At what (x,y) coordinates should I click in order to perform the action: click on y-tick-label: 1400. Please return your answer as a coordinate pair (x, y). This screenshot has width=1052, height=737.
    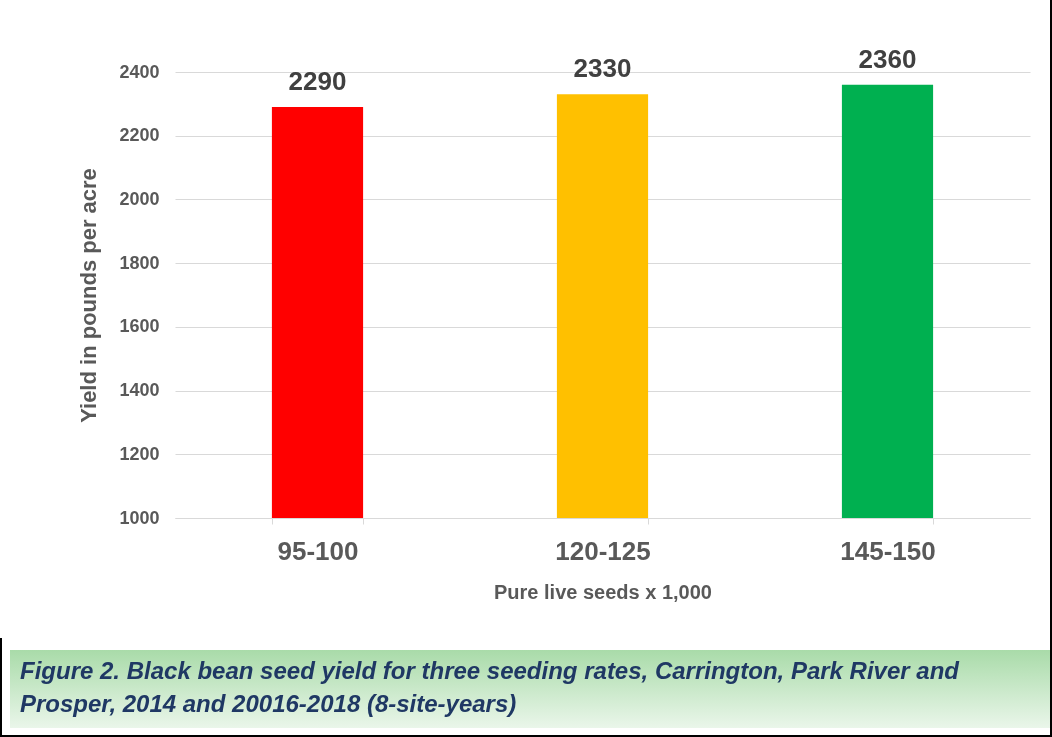
    Looking at the image, I should click on (139, 390).